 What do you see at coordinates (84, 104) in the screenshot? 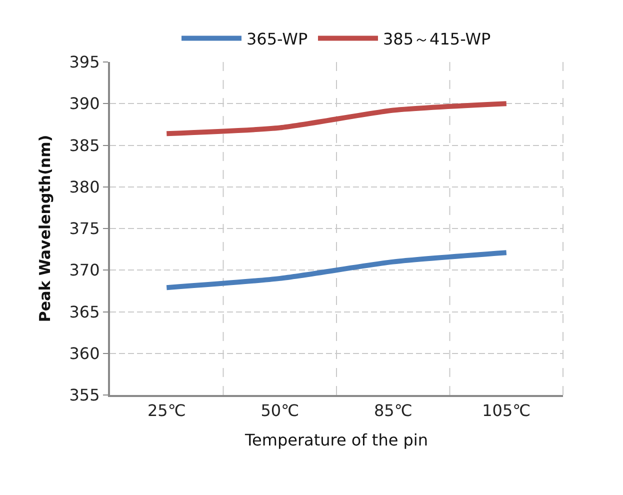
I see `y-tick-label: 390` at bounding box center [84, 104].